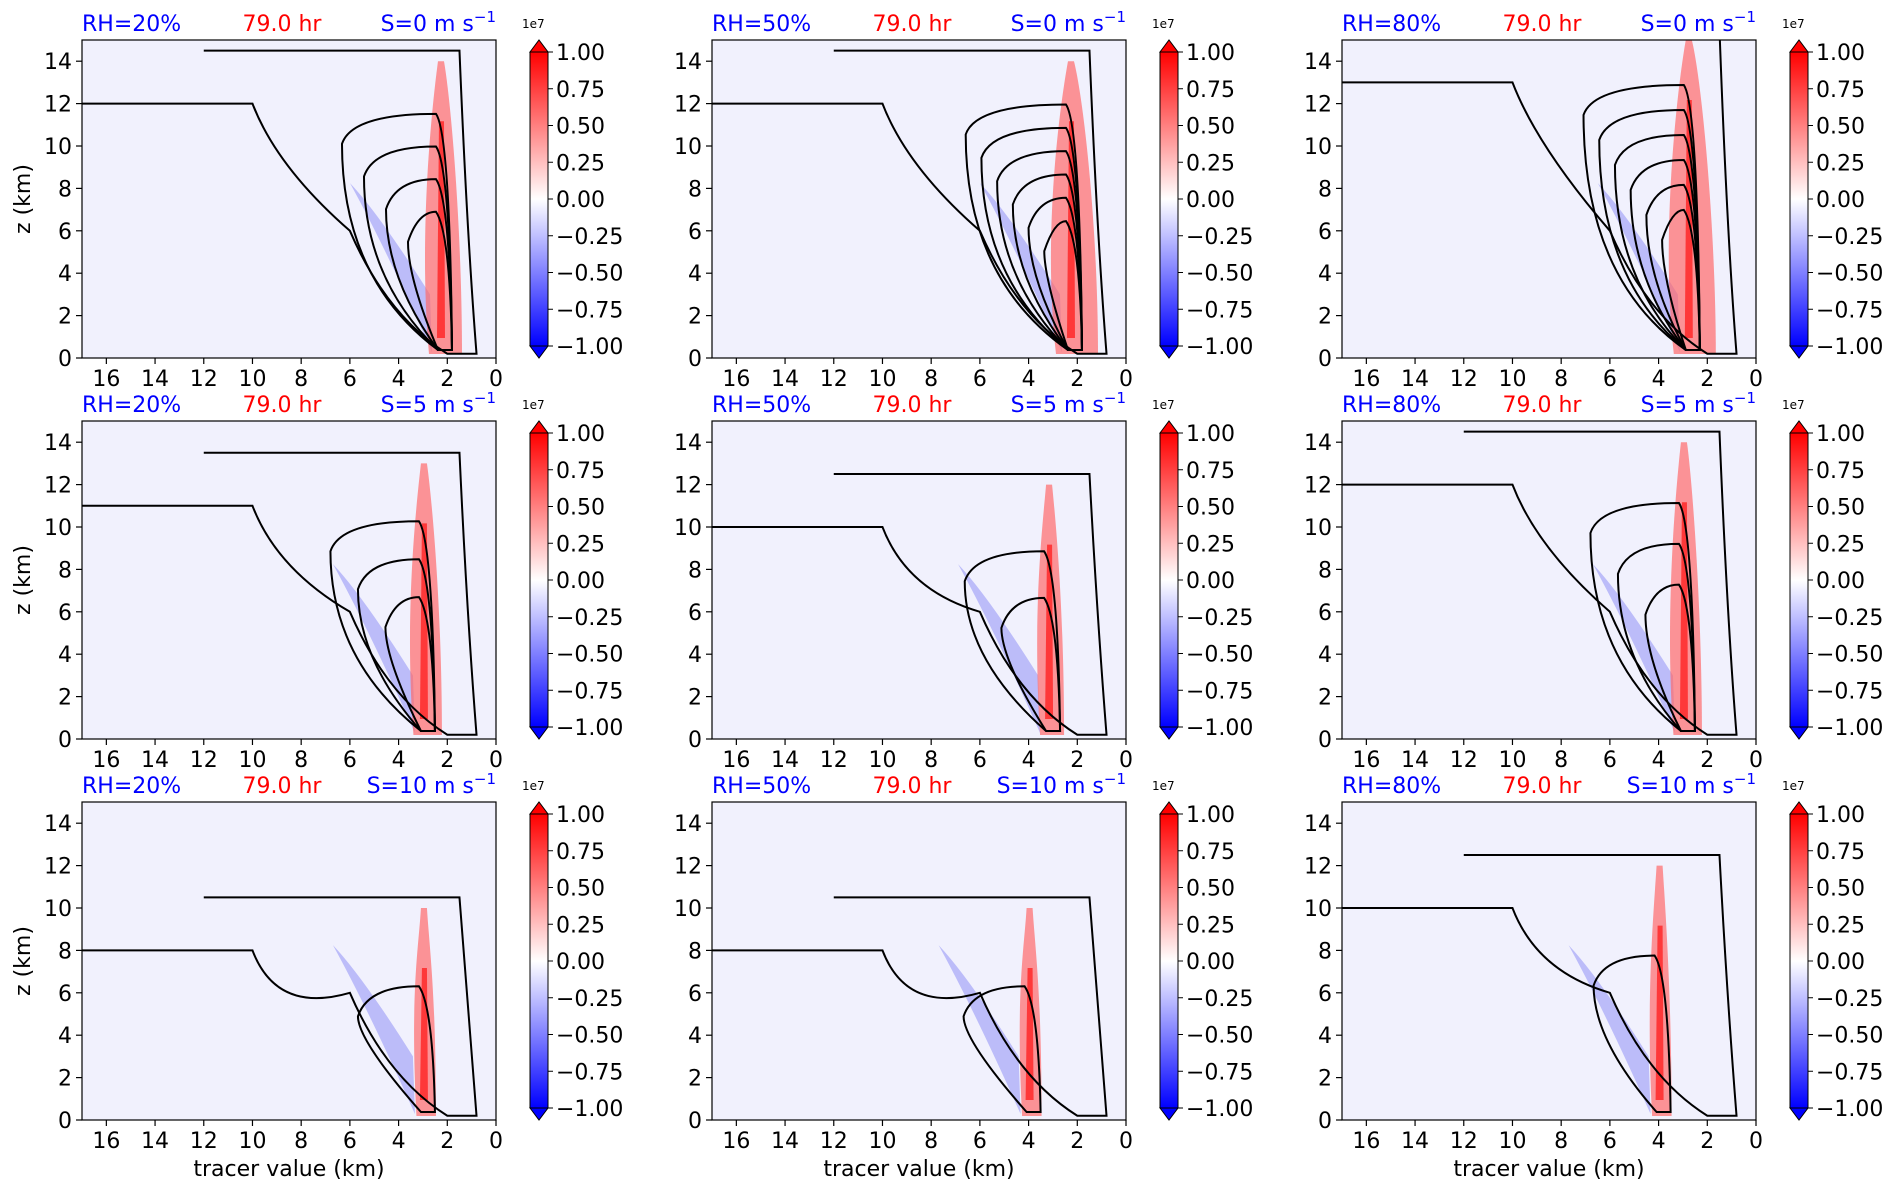  Describe the element at coordinates (65, 232) in the screenshot. I see `y-tick-label: 6` at that location.